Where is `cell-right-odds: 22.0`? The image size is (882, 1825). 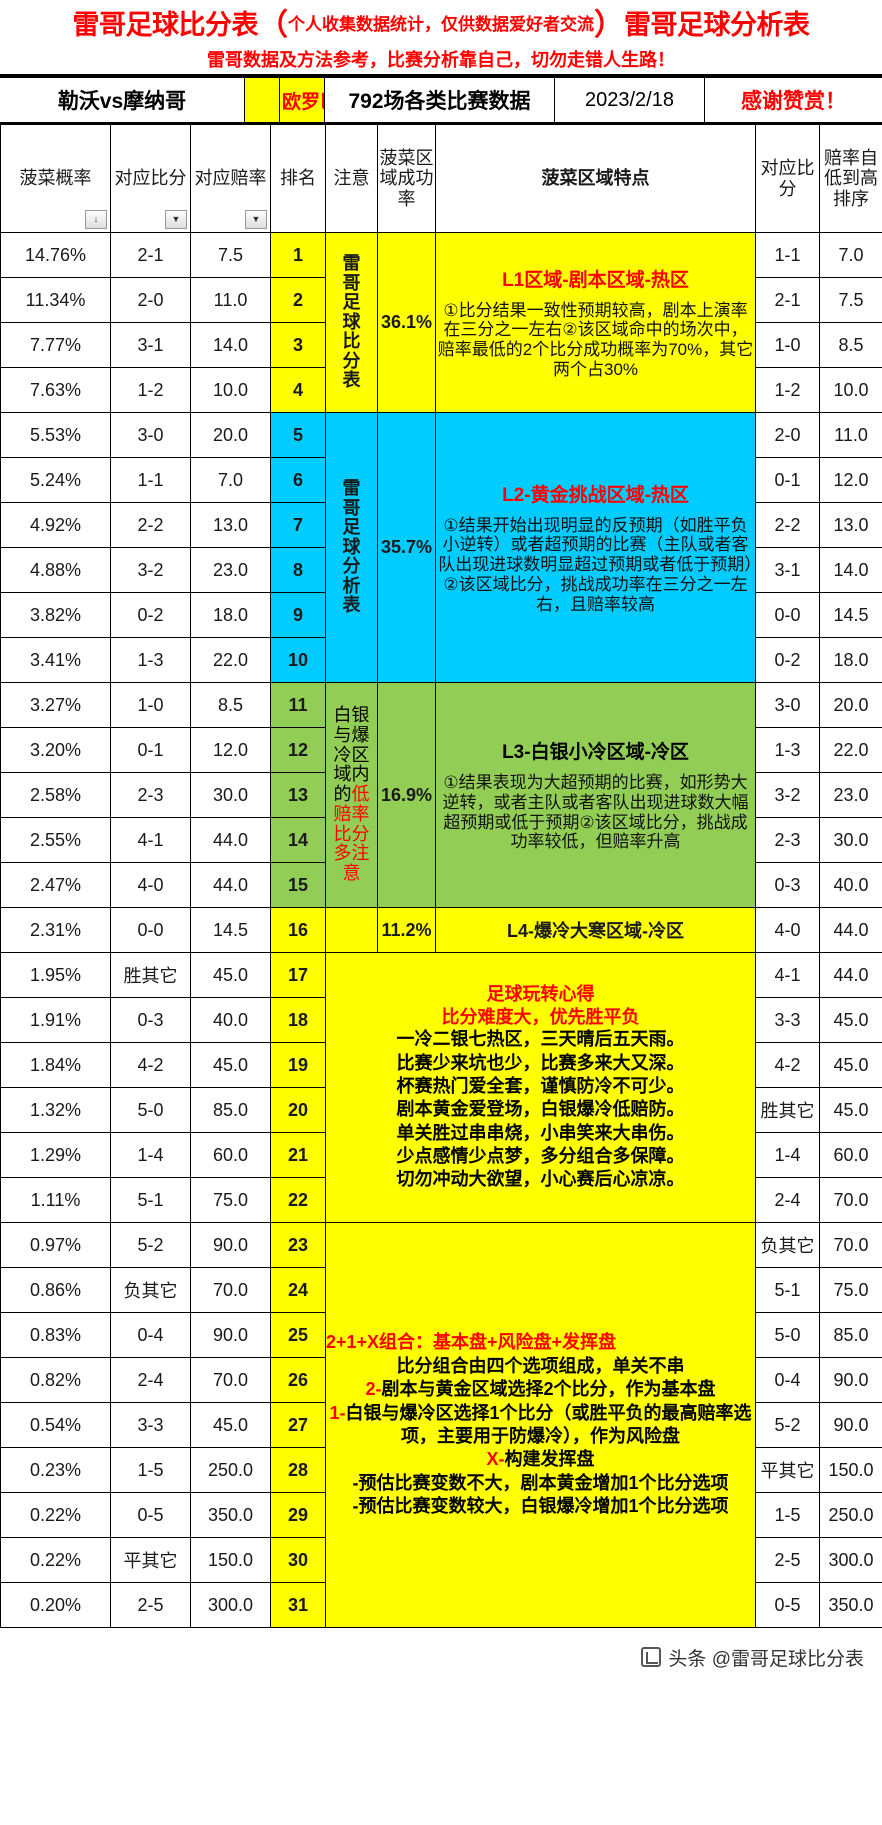
cell-right-odds: 22.0 is located at coordinates (850, 750).